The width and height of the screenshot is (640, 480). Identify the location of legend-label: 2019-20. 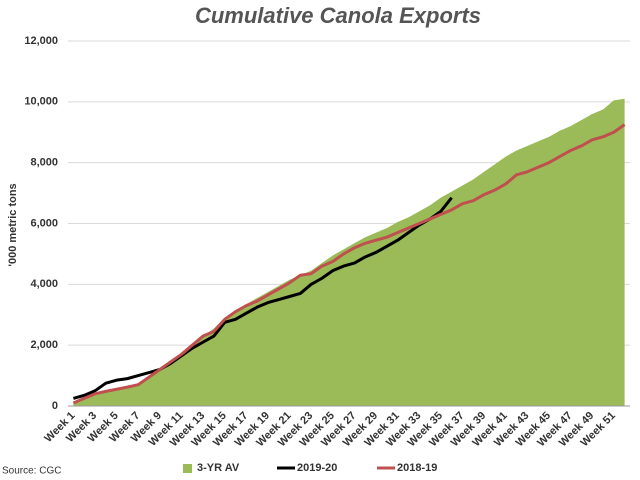
(317, 468).